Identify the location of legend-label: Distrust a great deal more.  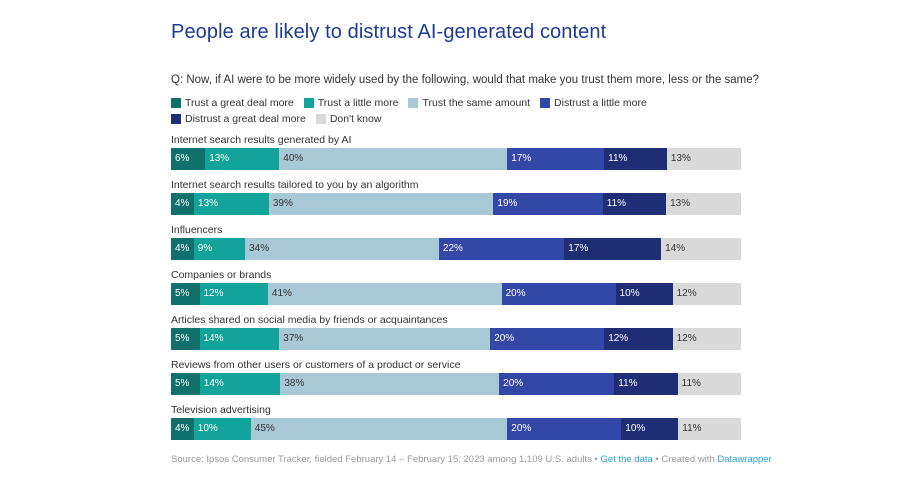
(245, 119).